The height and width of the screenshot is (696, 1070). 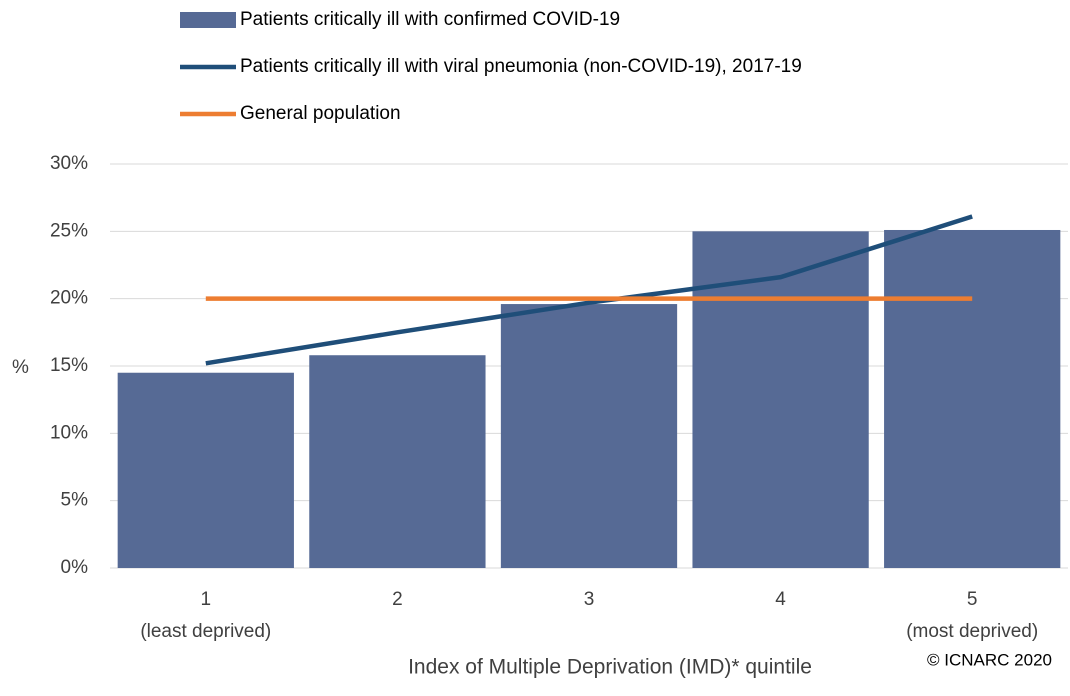 I want to click on y-axis-label: %, so click(x=20, y=367).